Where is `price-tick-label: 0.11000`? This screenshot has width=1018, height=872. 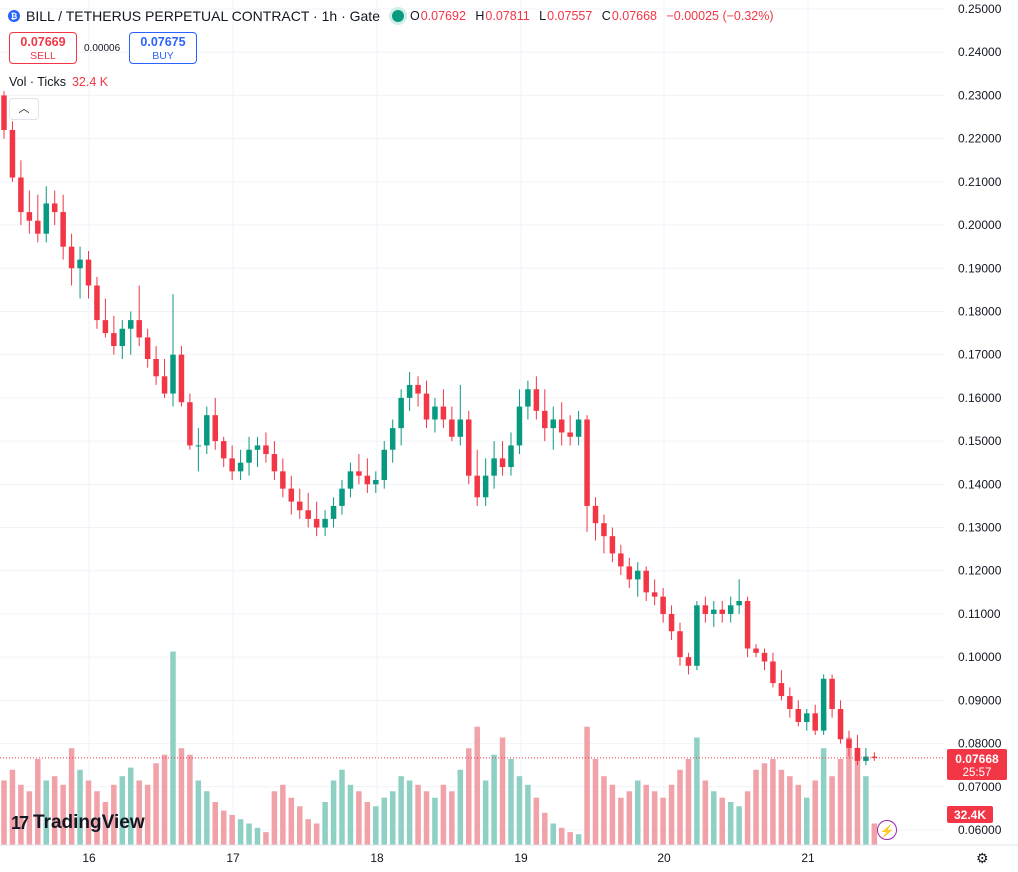 price-tick-label: 0.11000 is located at coordinates (979, 614).